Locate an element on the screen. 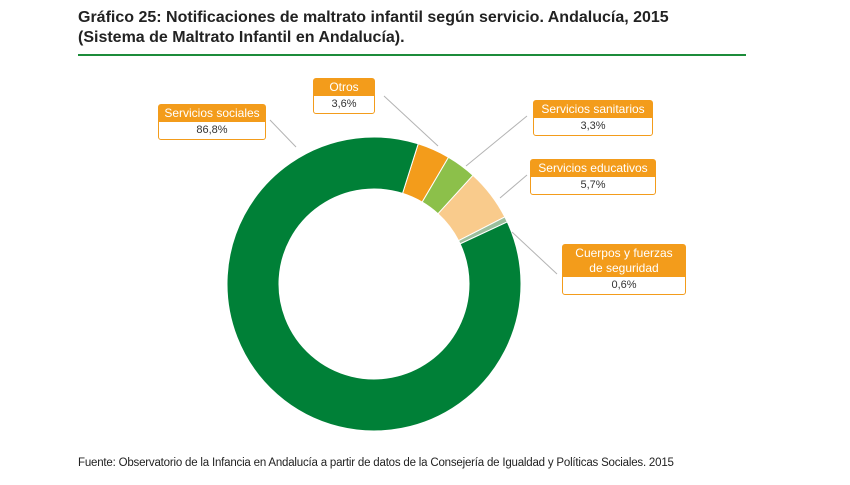 Image resolution: width=850 pixels, height=485 pixels. slice-label: Otros 3,6% is located at coordinates (344, 96).